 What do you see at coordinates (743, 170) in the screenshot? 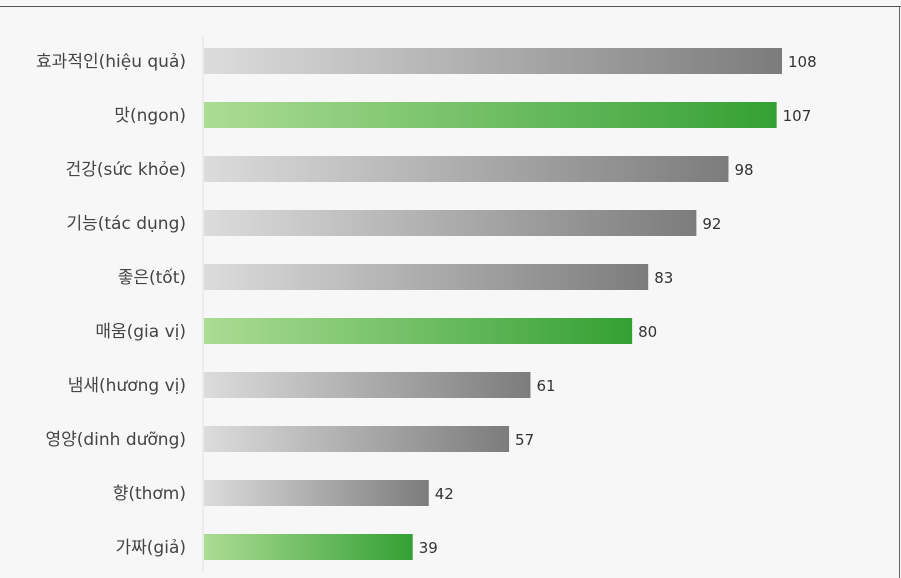
I see `value-label: 98` at bounding box center [743, 170].